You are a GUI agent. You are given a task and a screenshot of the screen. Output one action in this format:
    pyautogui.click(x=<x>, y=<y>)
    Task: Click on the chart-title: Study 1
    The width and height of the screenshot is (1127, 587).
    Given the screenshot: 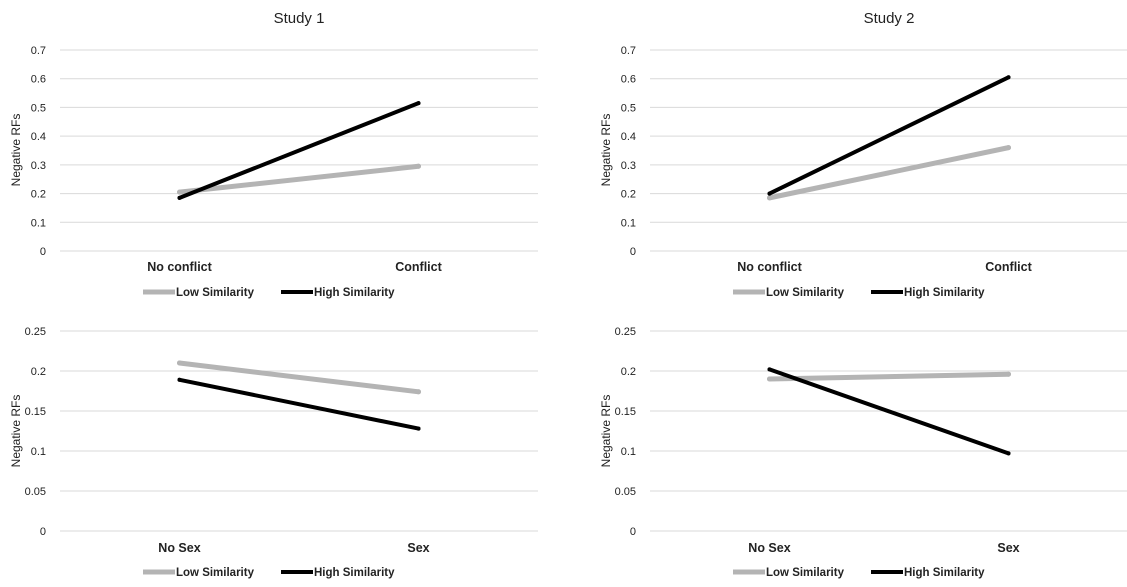 What is the action you would take?
    pyautogui.click(x=299, y=18)
    